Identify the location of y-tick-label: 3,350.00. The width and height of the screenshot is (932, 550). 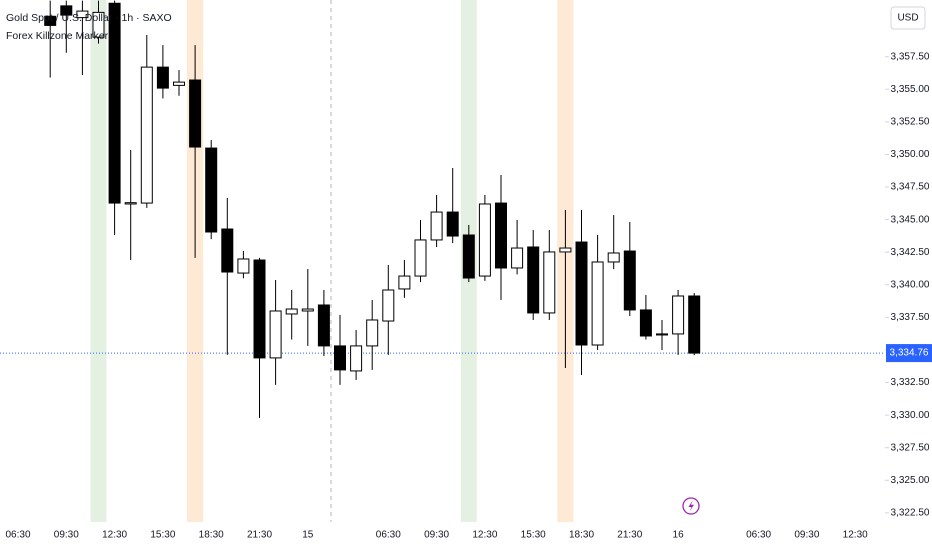
(910, 154).